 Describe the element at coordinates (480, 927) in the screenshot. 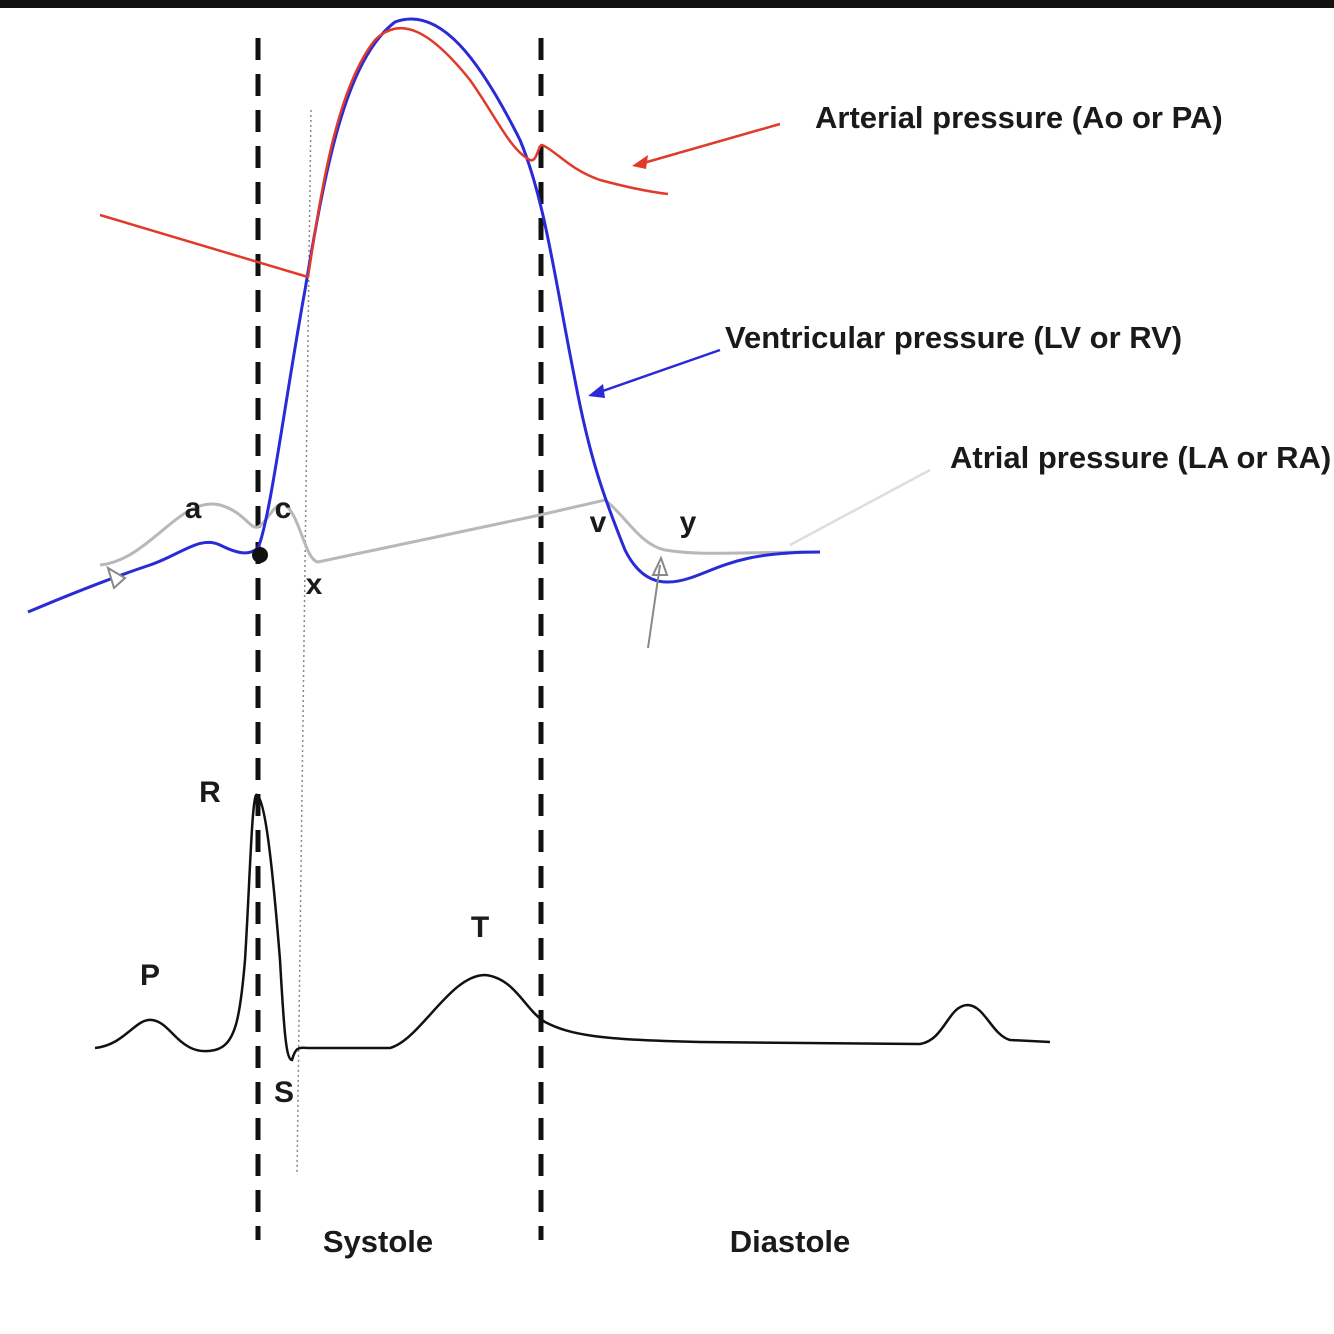

I see `ecg-label: T` at that location.